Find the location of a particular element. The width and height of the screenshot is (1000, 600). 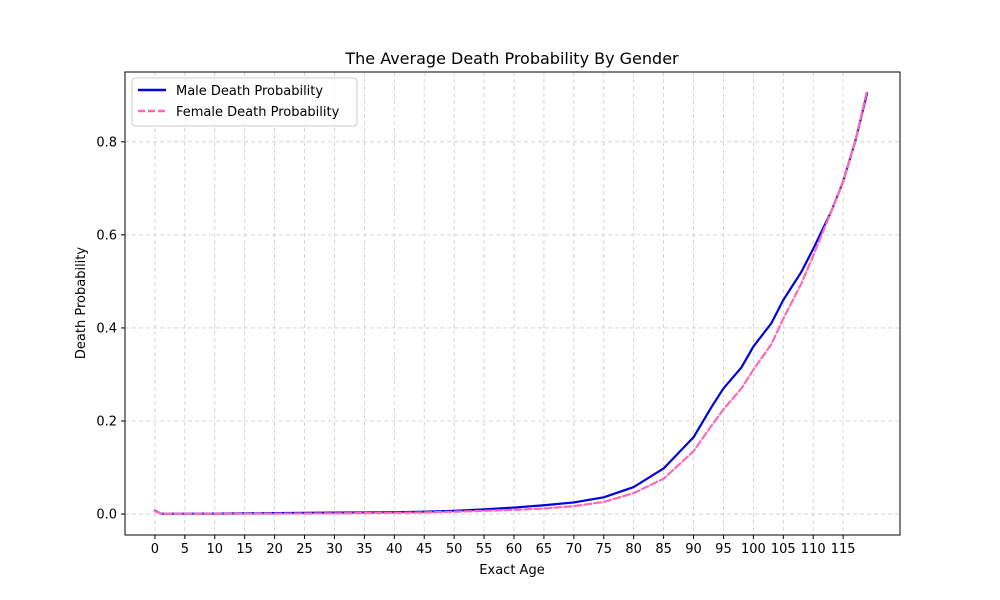

x-tick-label: 110 is located at coordinates (813, 549).